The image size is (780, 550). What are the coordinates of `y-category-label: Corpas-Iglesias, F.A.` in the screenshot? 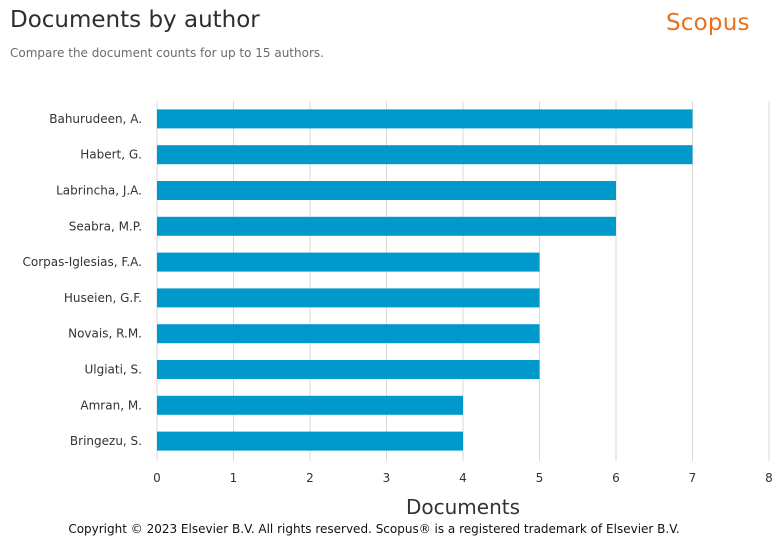 It's located at (82, 262).